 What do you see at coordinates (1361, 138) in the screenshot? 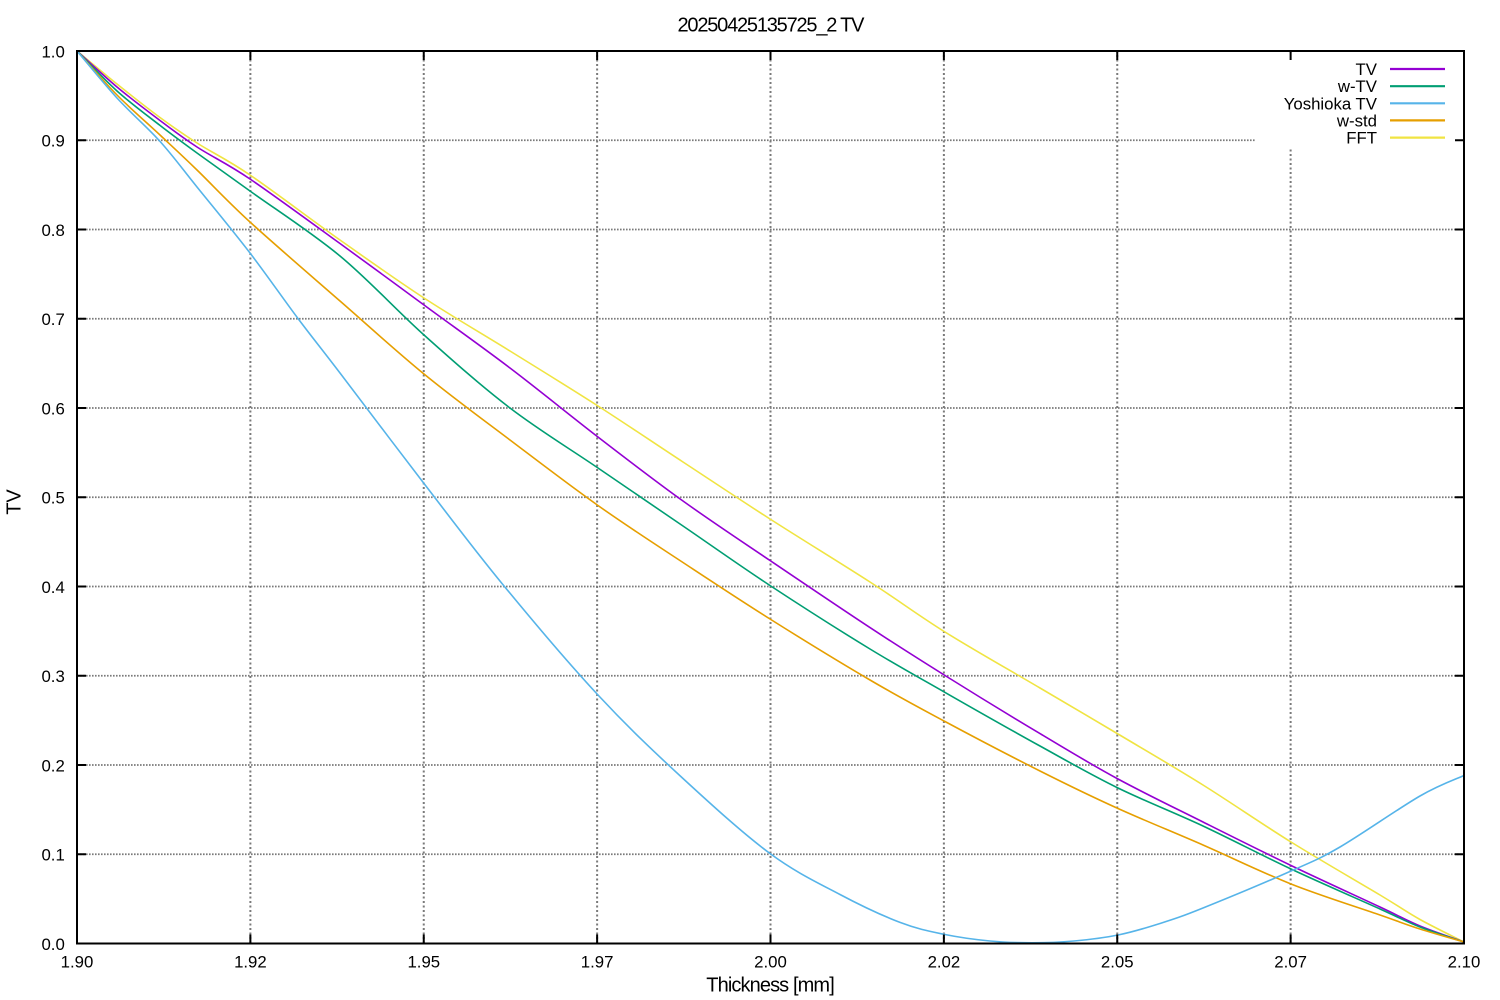
I see `svg-text: FFT` at bounding box center [1361, 138].